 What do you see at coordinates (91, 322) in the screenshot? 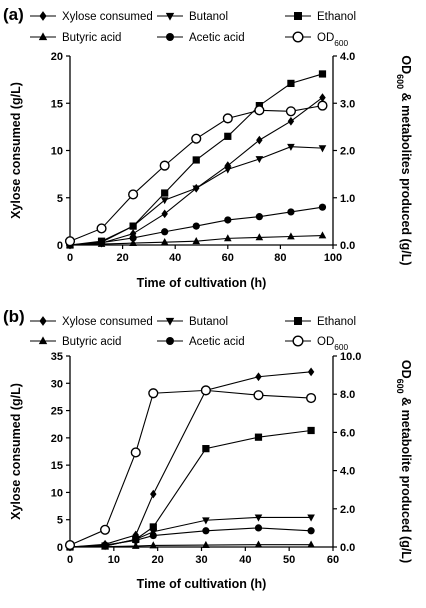
I see `legend-item-xylose: Xylose consumed` at bounding box center [91, 322].